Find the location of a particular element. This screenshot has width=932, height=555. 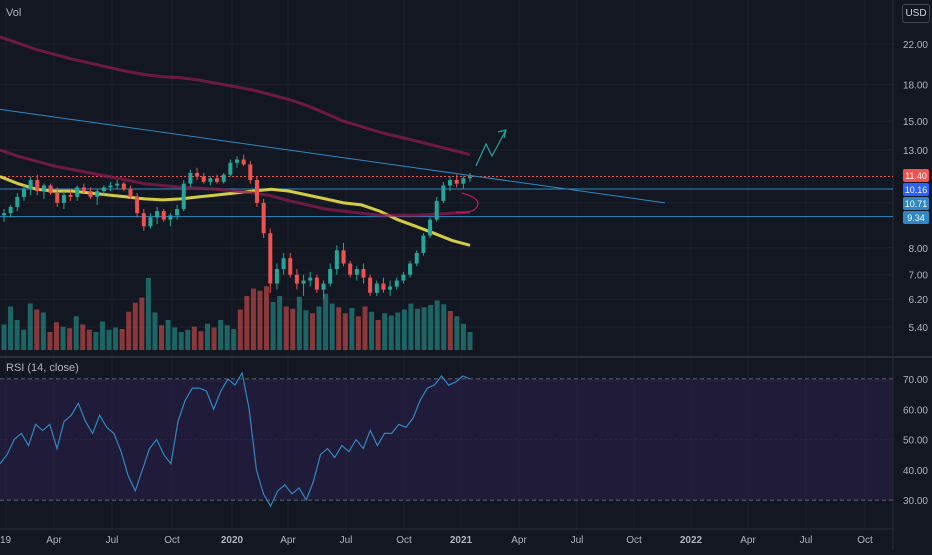

price-badge-label: 10.71 is located at coordinates (916, 204).